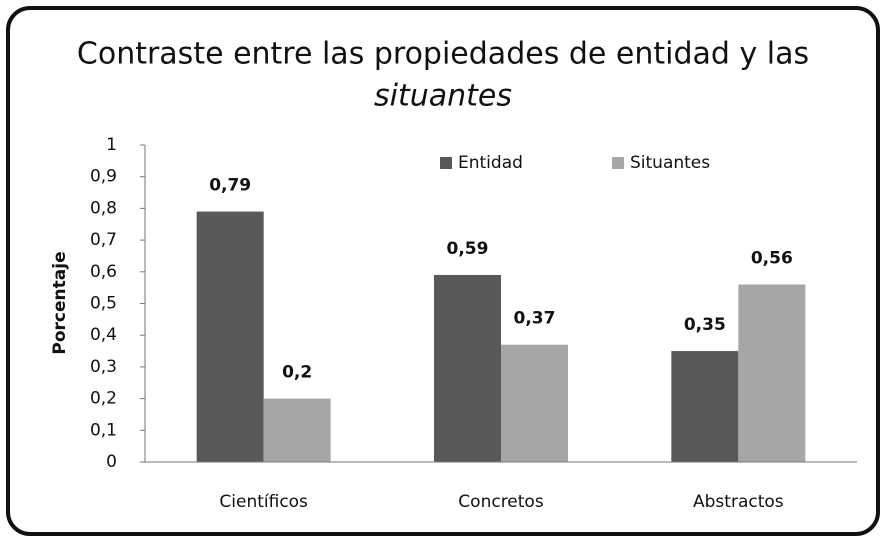 This screenshot has width=886, height=540. Describe the element at coordinates (103, 272) in the screenshot. I see `y-tick-label: 0,6` at that location.